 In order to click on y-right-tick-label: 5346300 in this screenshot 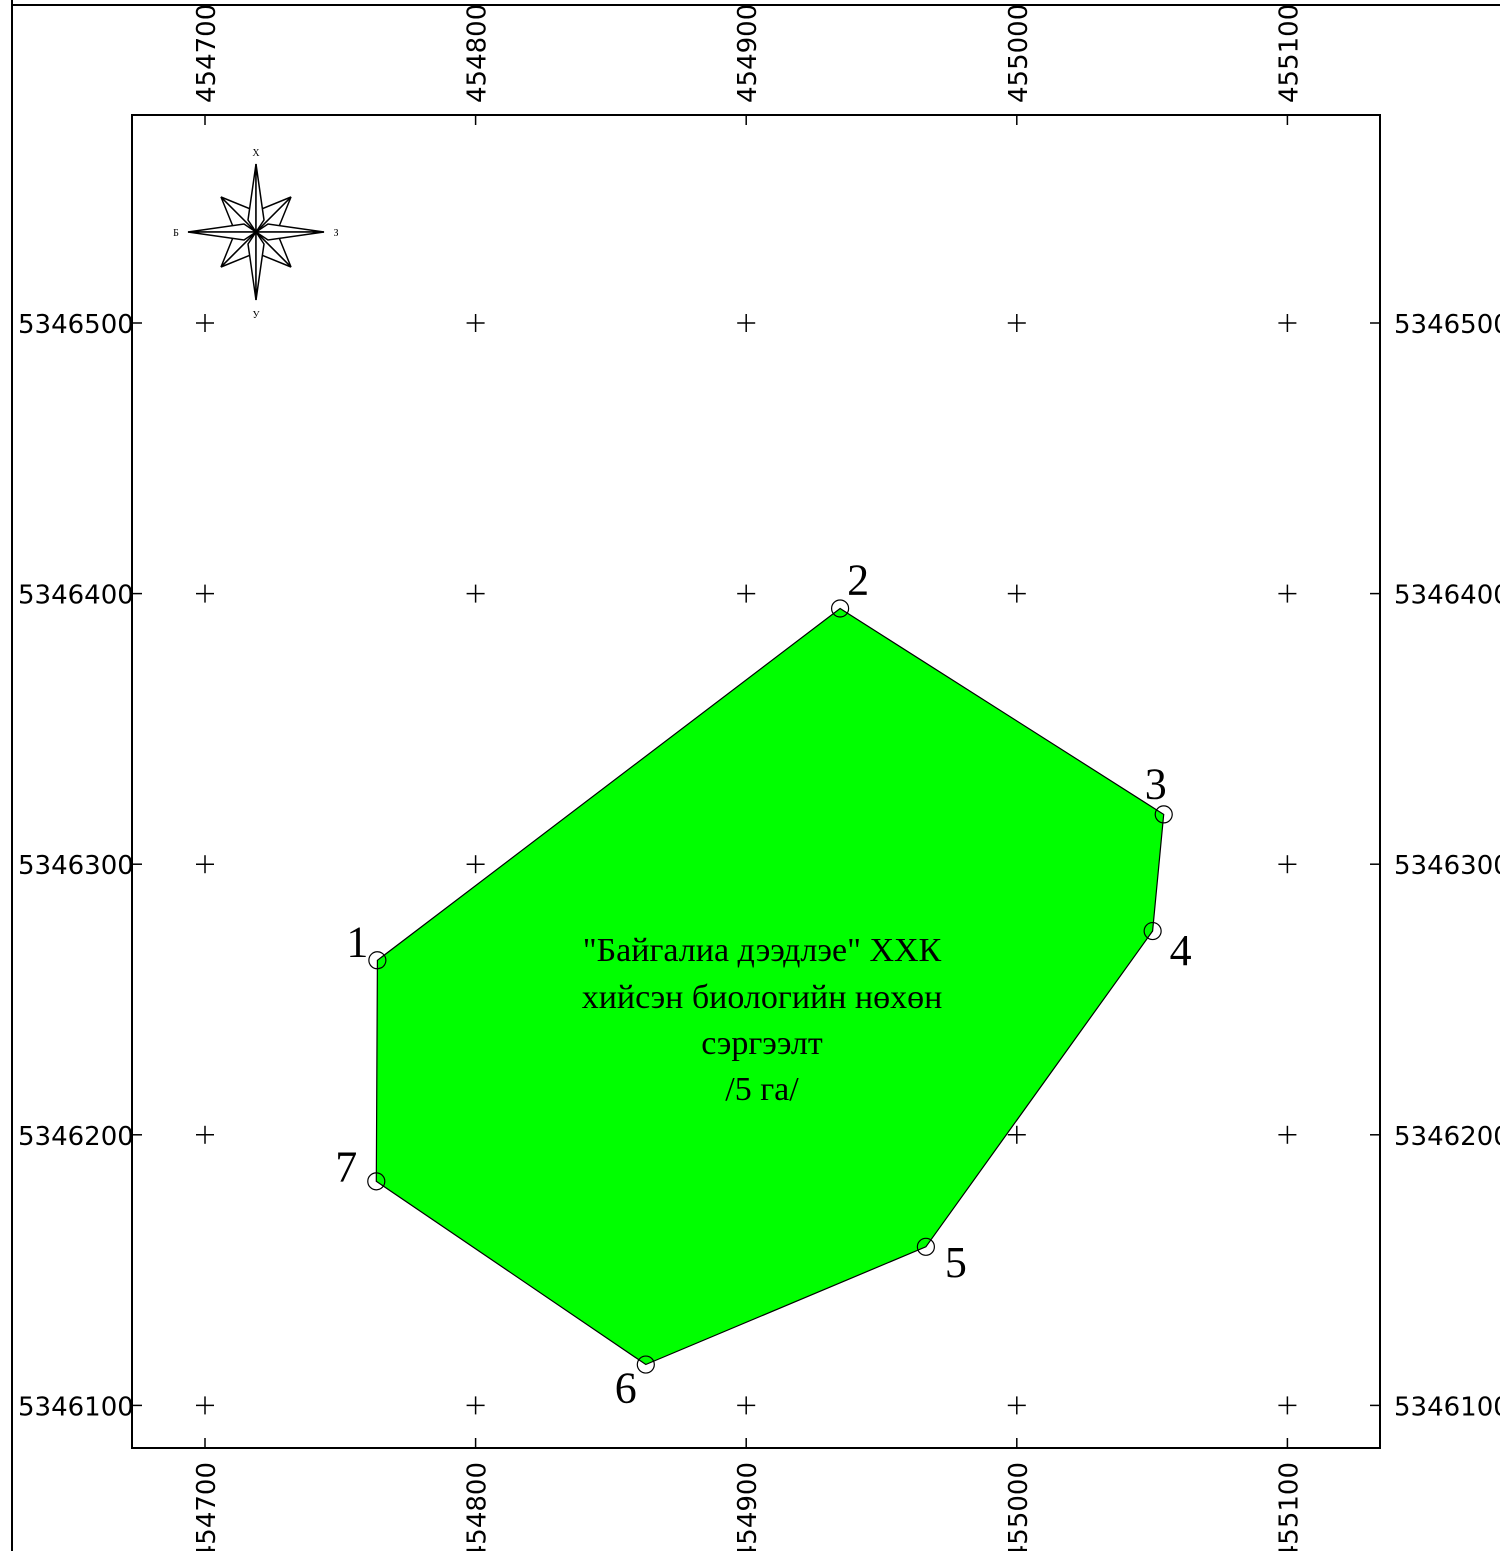, I will do `click(1447, 866)`.